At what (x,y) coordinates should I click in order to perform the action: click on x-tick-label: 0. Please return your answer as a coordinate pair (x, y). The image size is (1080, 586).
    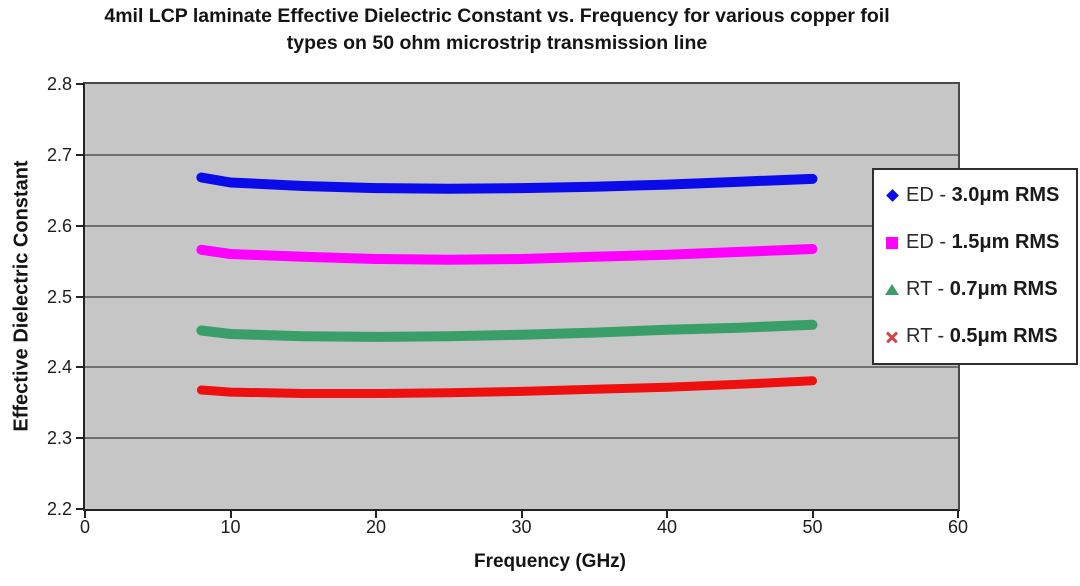
    Looking at the image, I should click on (84, 527).